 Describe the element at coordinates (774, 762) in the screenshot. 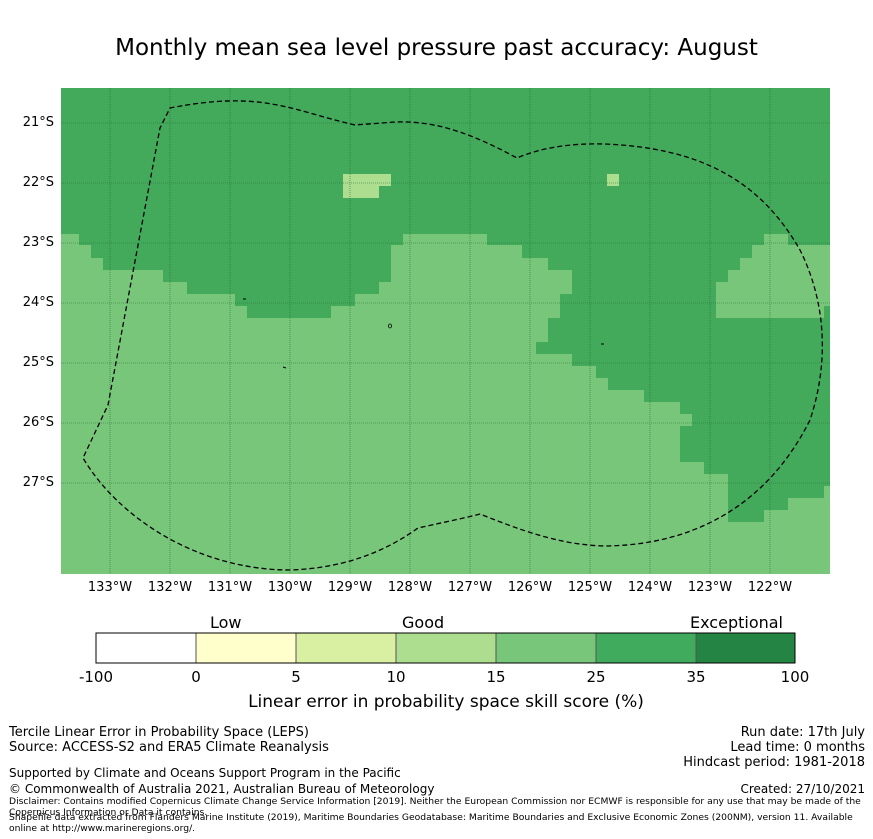

I see `hindcast-text: Hindcast period: 1981-2018` at that location.